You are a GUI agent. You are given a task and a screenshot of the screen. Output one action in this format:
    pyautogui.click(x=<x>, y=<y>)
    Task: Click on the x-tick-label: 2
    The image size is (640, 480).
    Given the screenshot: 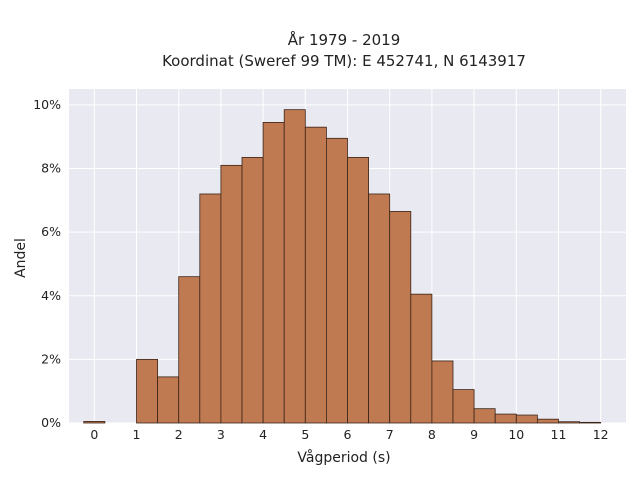 What is the action you would take?
    pyautogui.click(x=179, y=434)
    